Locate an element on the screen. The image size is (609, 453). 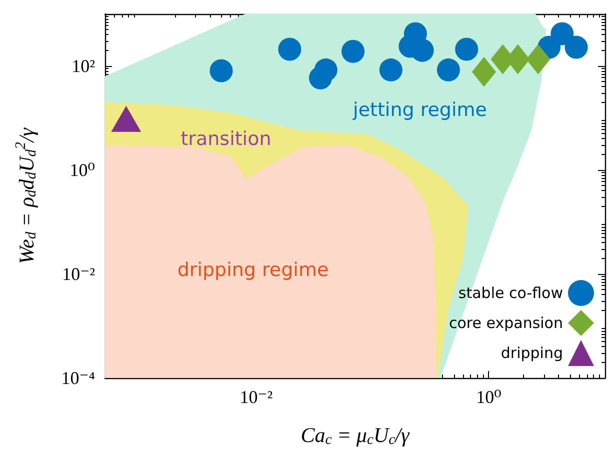
legend-label: core expansion is located at coordinates (506, 323).